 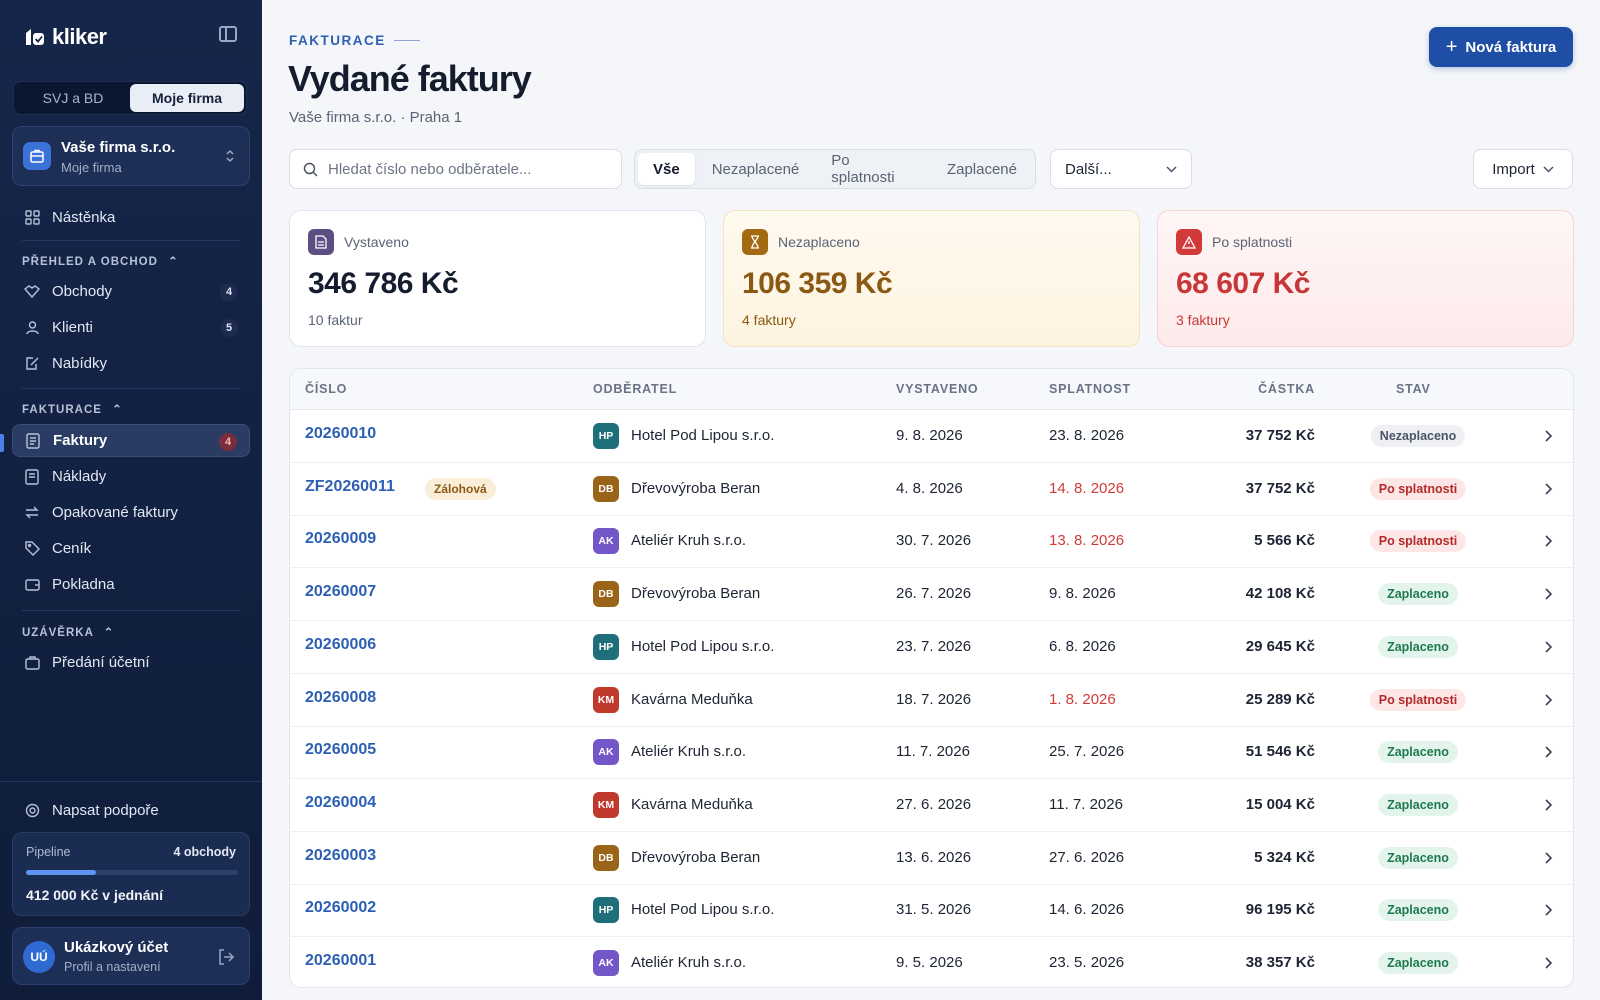 I want to click on new-invoice-button: + Nová faktura, so click(x=1501, y=47).